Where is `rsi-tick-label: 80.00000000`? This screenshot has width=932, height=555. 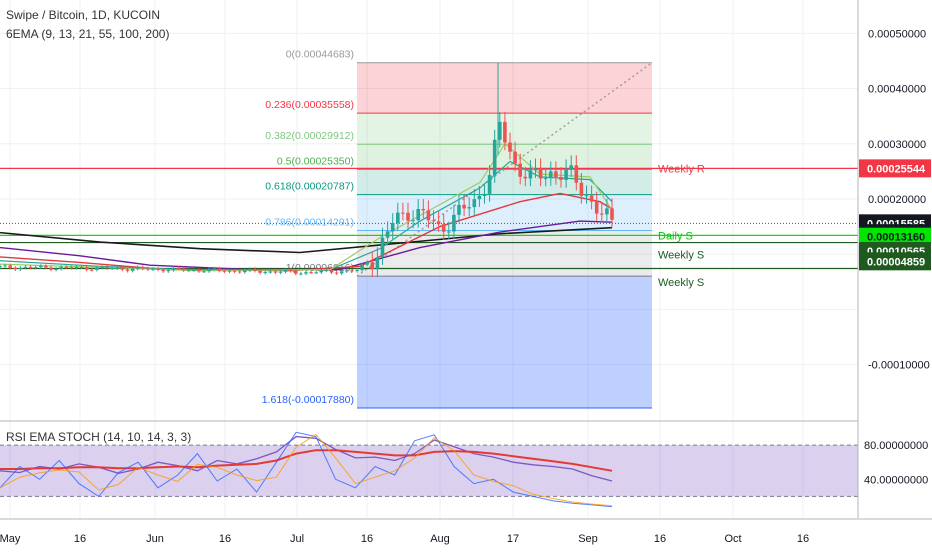 rsi-tick-label: 80.00000000 is located at coordinates (896, 446).